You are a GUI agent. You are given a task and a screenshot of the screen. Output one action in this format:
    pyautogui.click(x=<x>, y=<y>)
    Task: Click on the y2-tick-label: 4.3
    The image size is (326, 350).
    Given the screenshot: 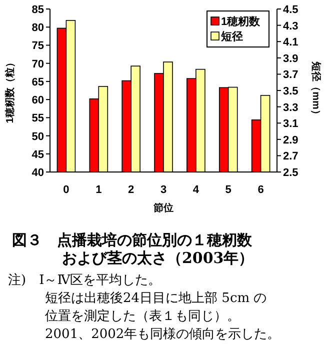 What is the action you would take?
    pyautogui.click(x=290, y=26)
    